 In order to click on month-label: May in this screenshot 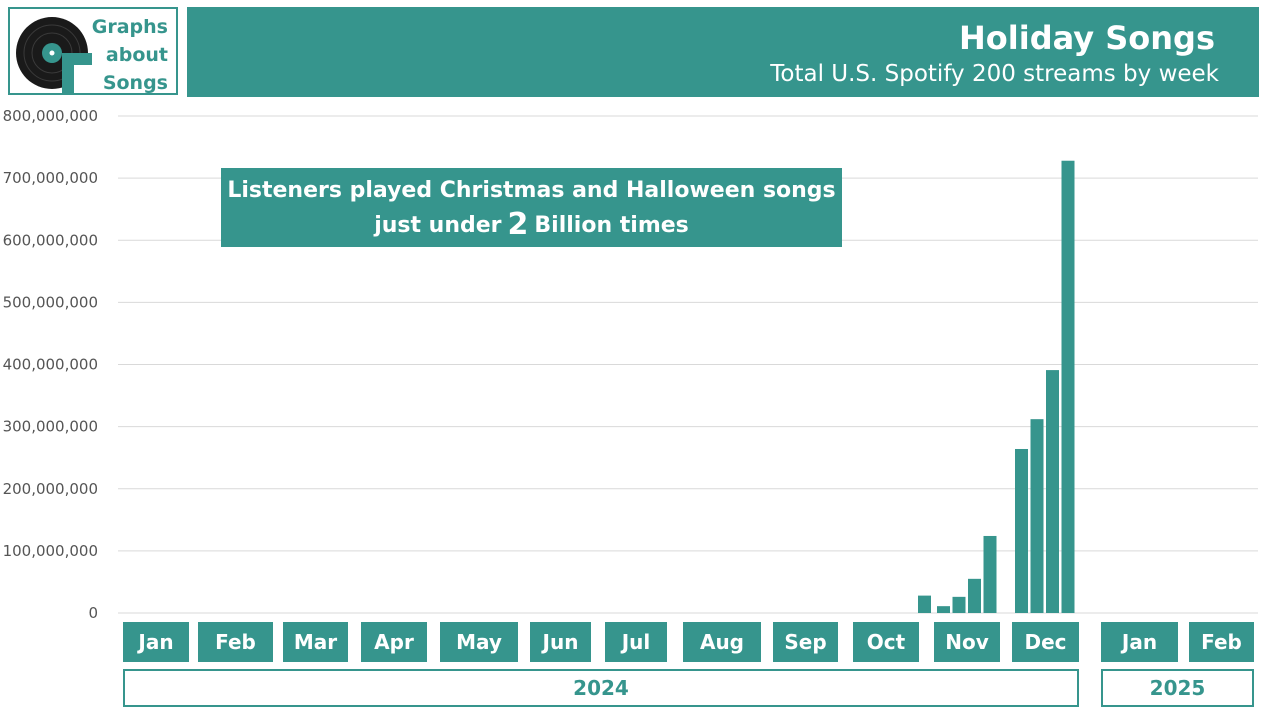, I will do `click(479, 642)`.